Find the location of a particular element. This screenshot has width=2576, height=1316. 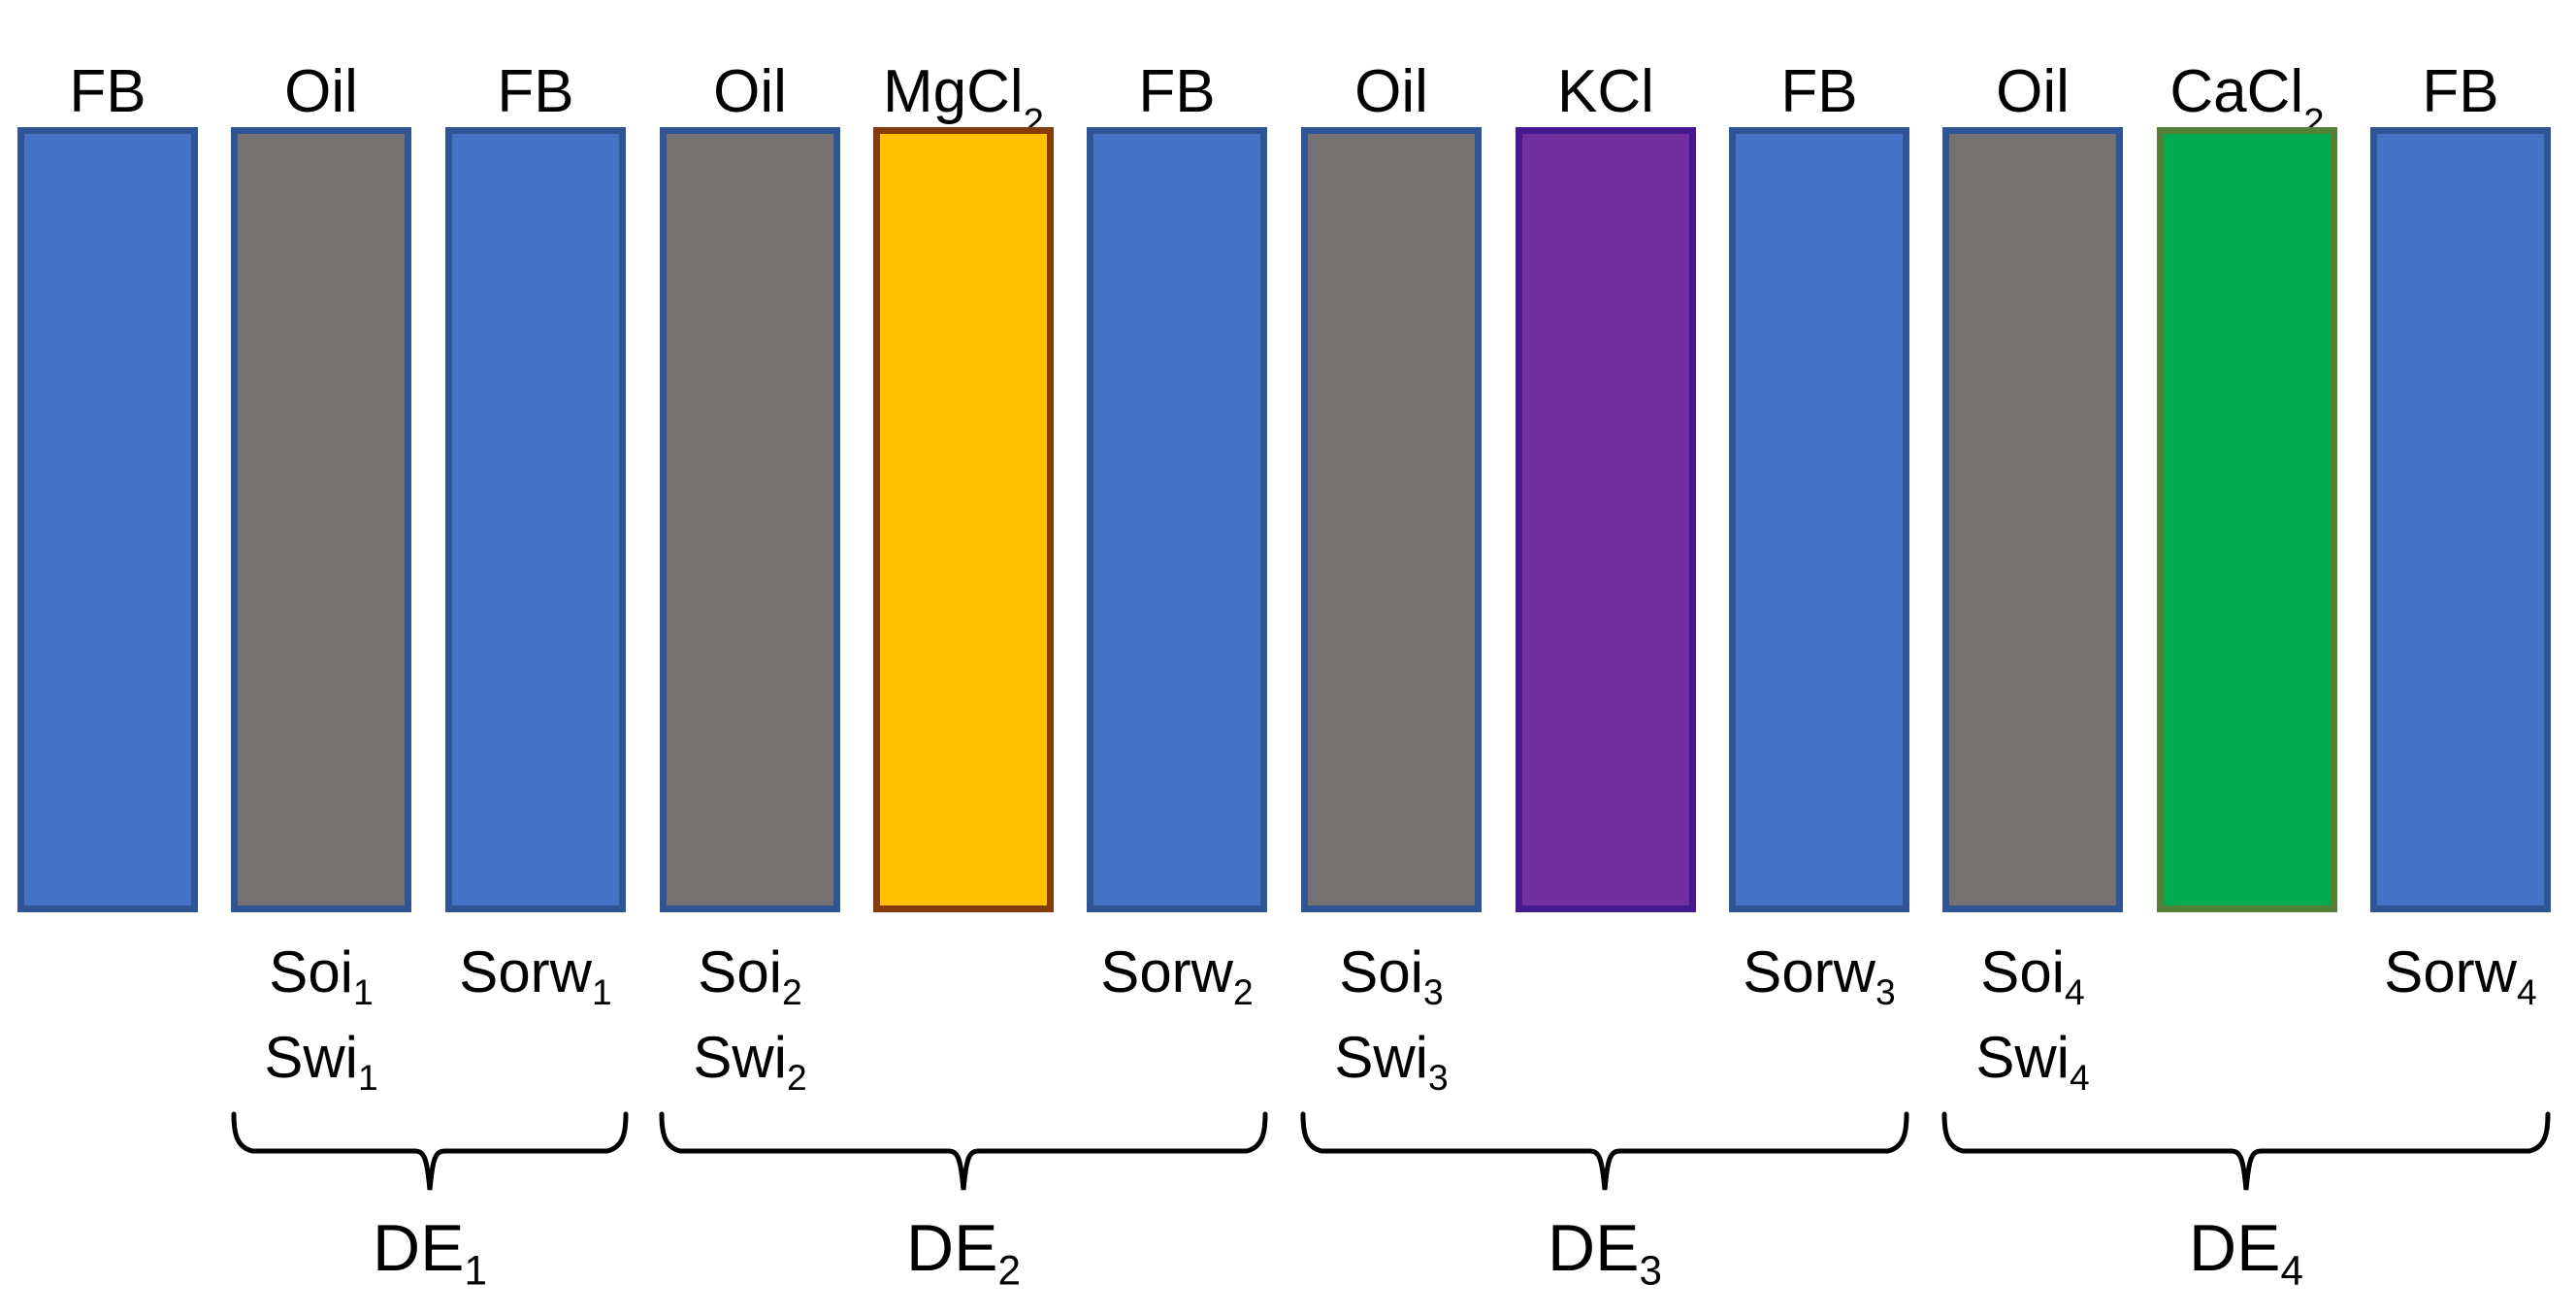

bar-bottom-label: Soi3 Swi3 is located at coordinates (1391, 1015).